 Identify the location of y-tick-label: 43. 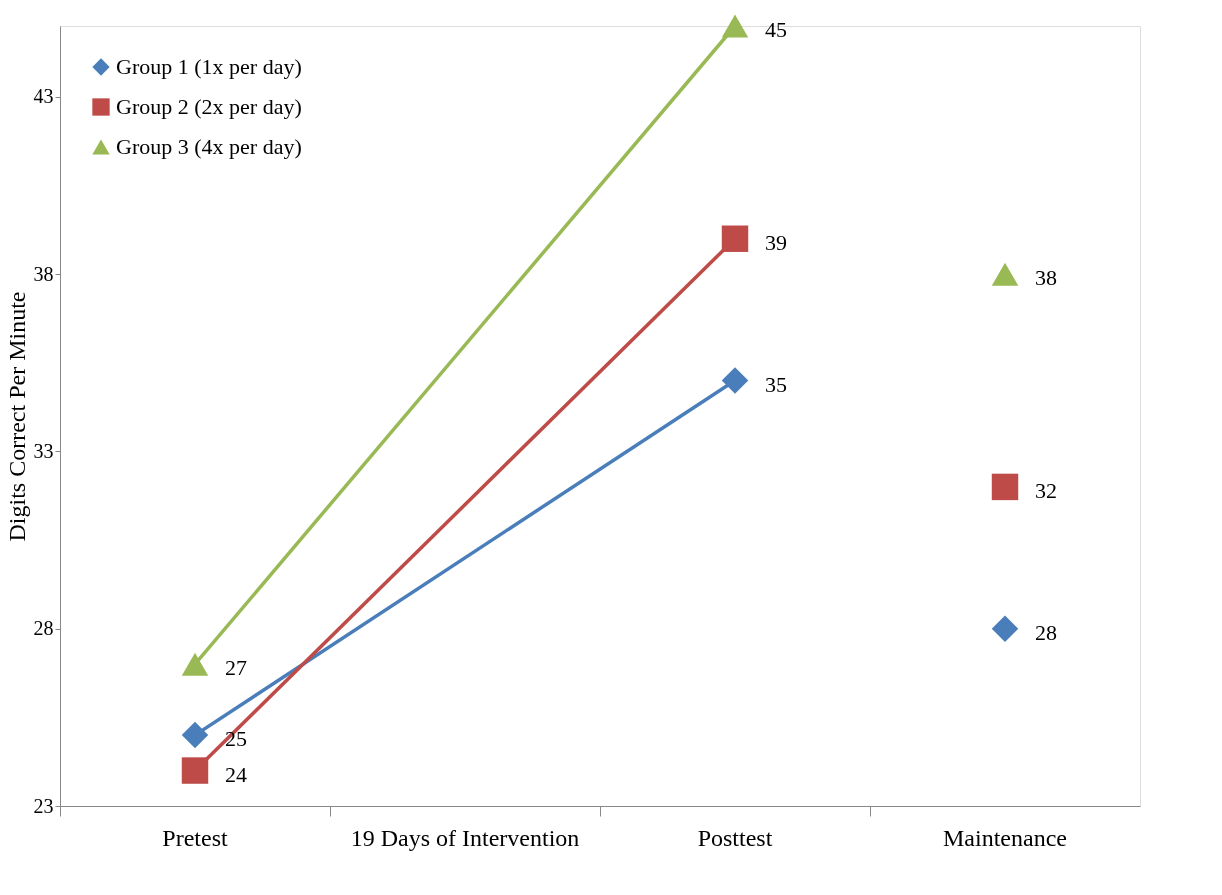
(43, 96).